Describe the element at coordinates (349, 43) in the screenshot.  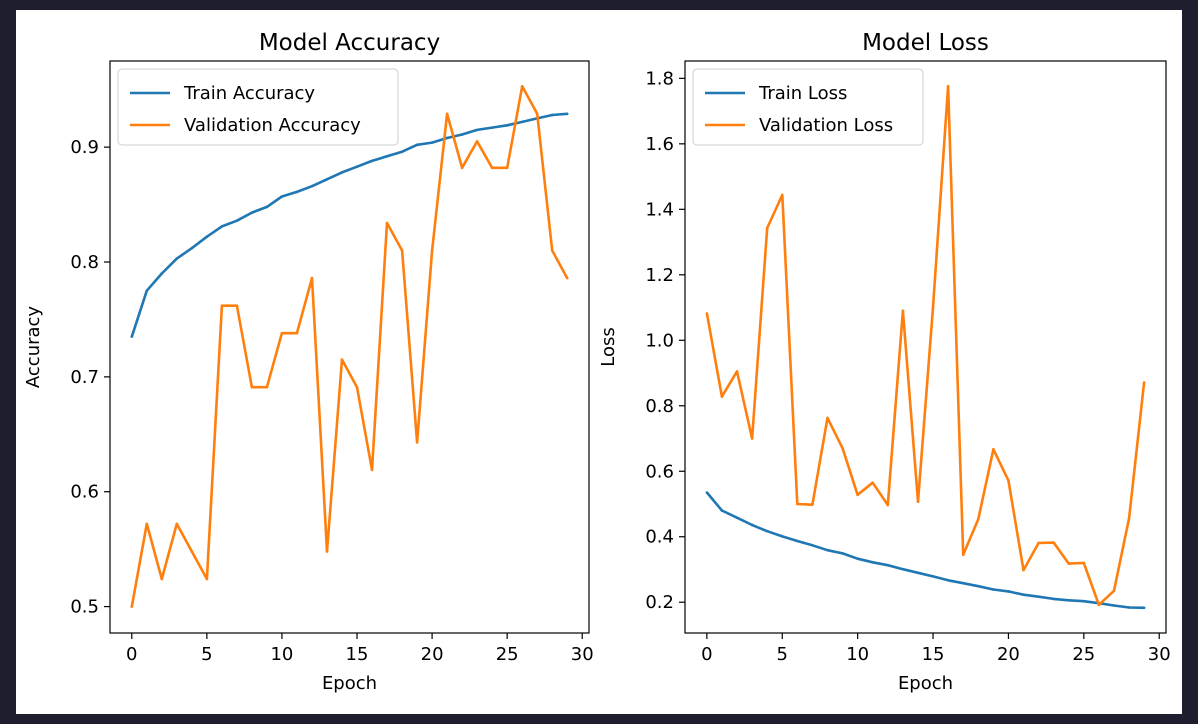
I see `accuracy-chart-title: Model Accuracy` at that location.